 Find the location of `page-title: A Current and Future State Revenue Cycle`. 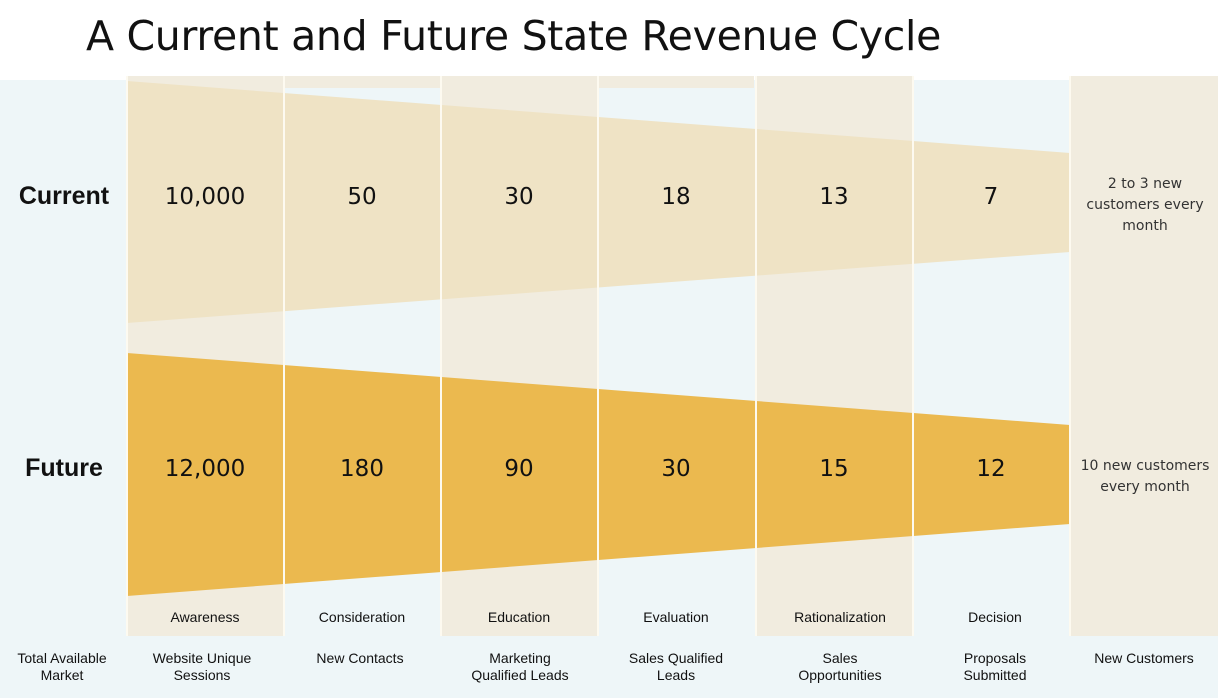

page-title: A Current and Future State Revenue Cycle is located at coordinates (514, 36).